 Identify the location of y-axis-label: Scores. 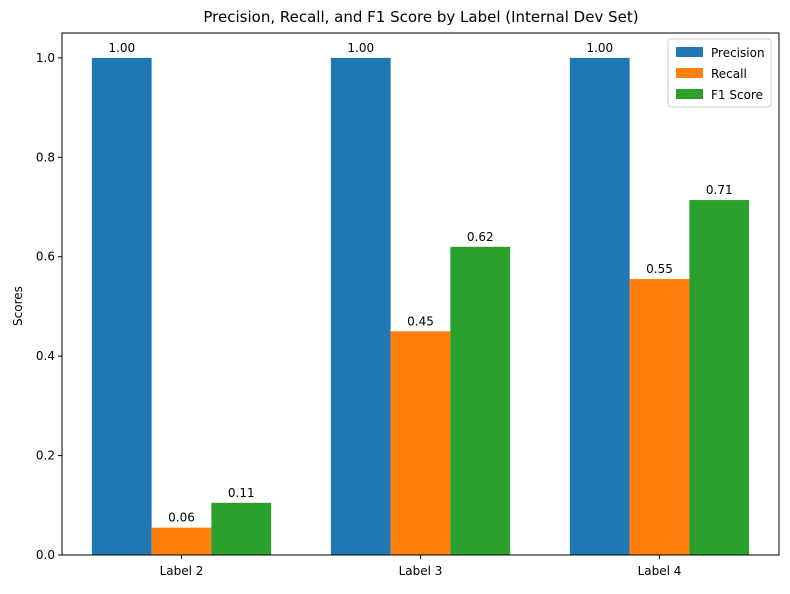
(18, 306).